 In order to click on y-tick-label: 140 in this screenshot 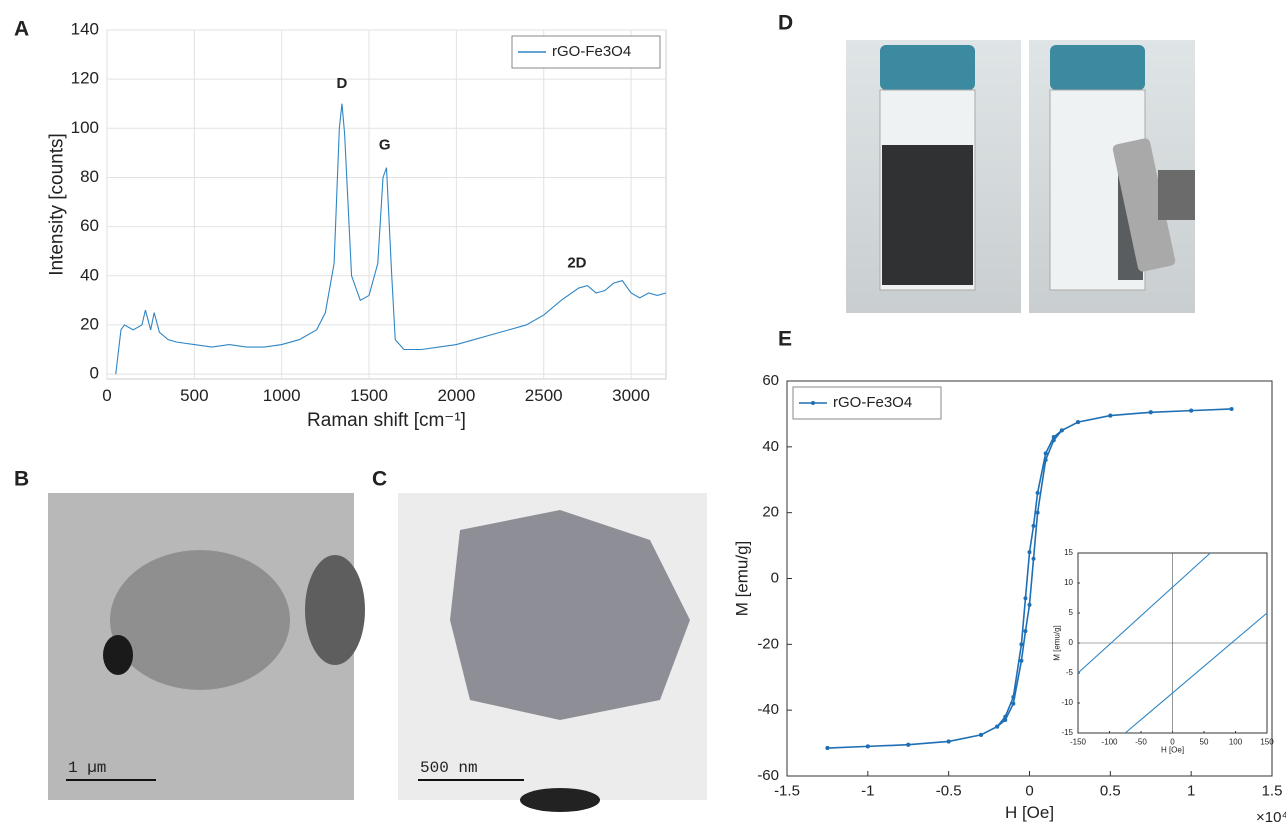, I will do `click(85, 28)`.